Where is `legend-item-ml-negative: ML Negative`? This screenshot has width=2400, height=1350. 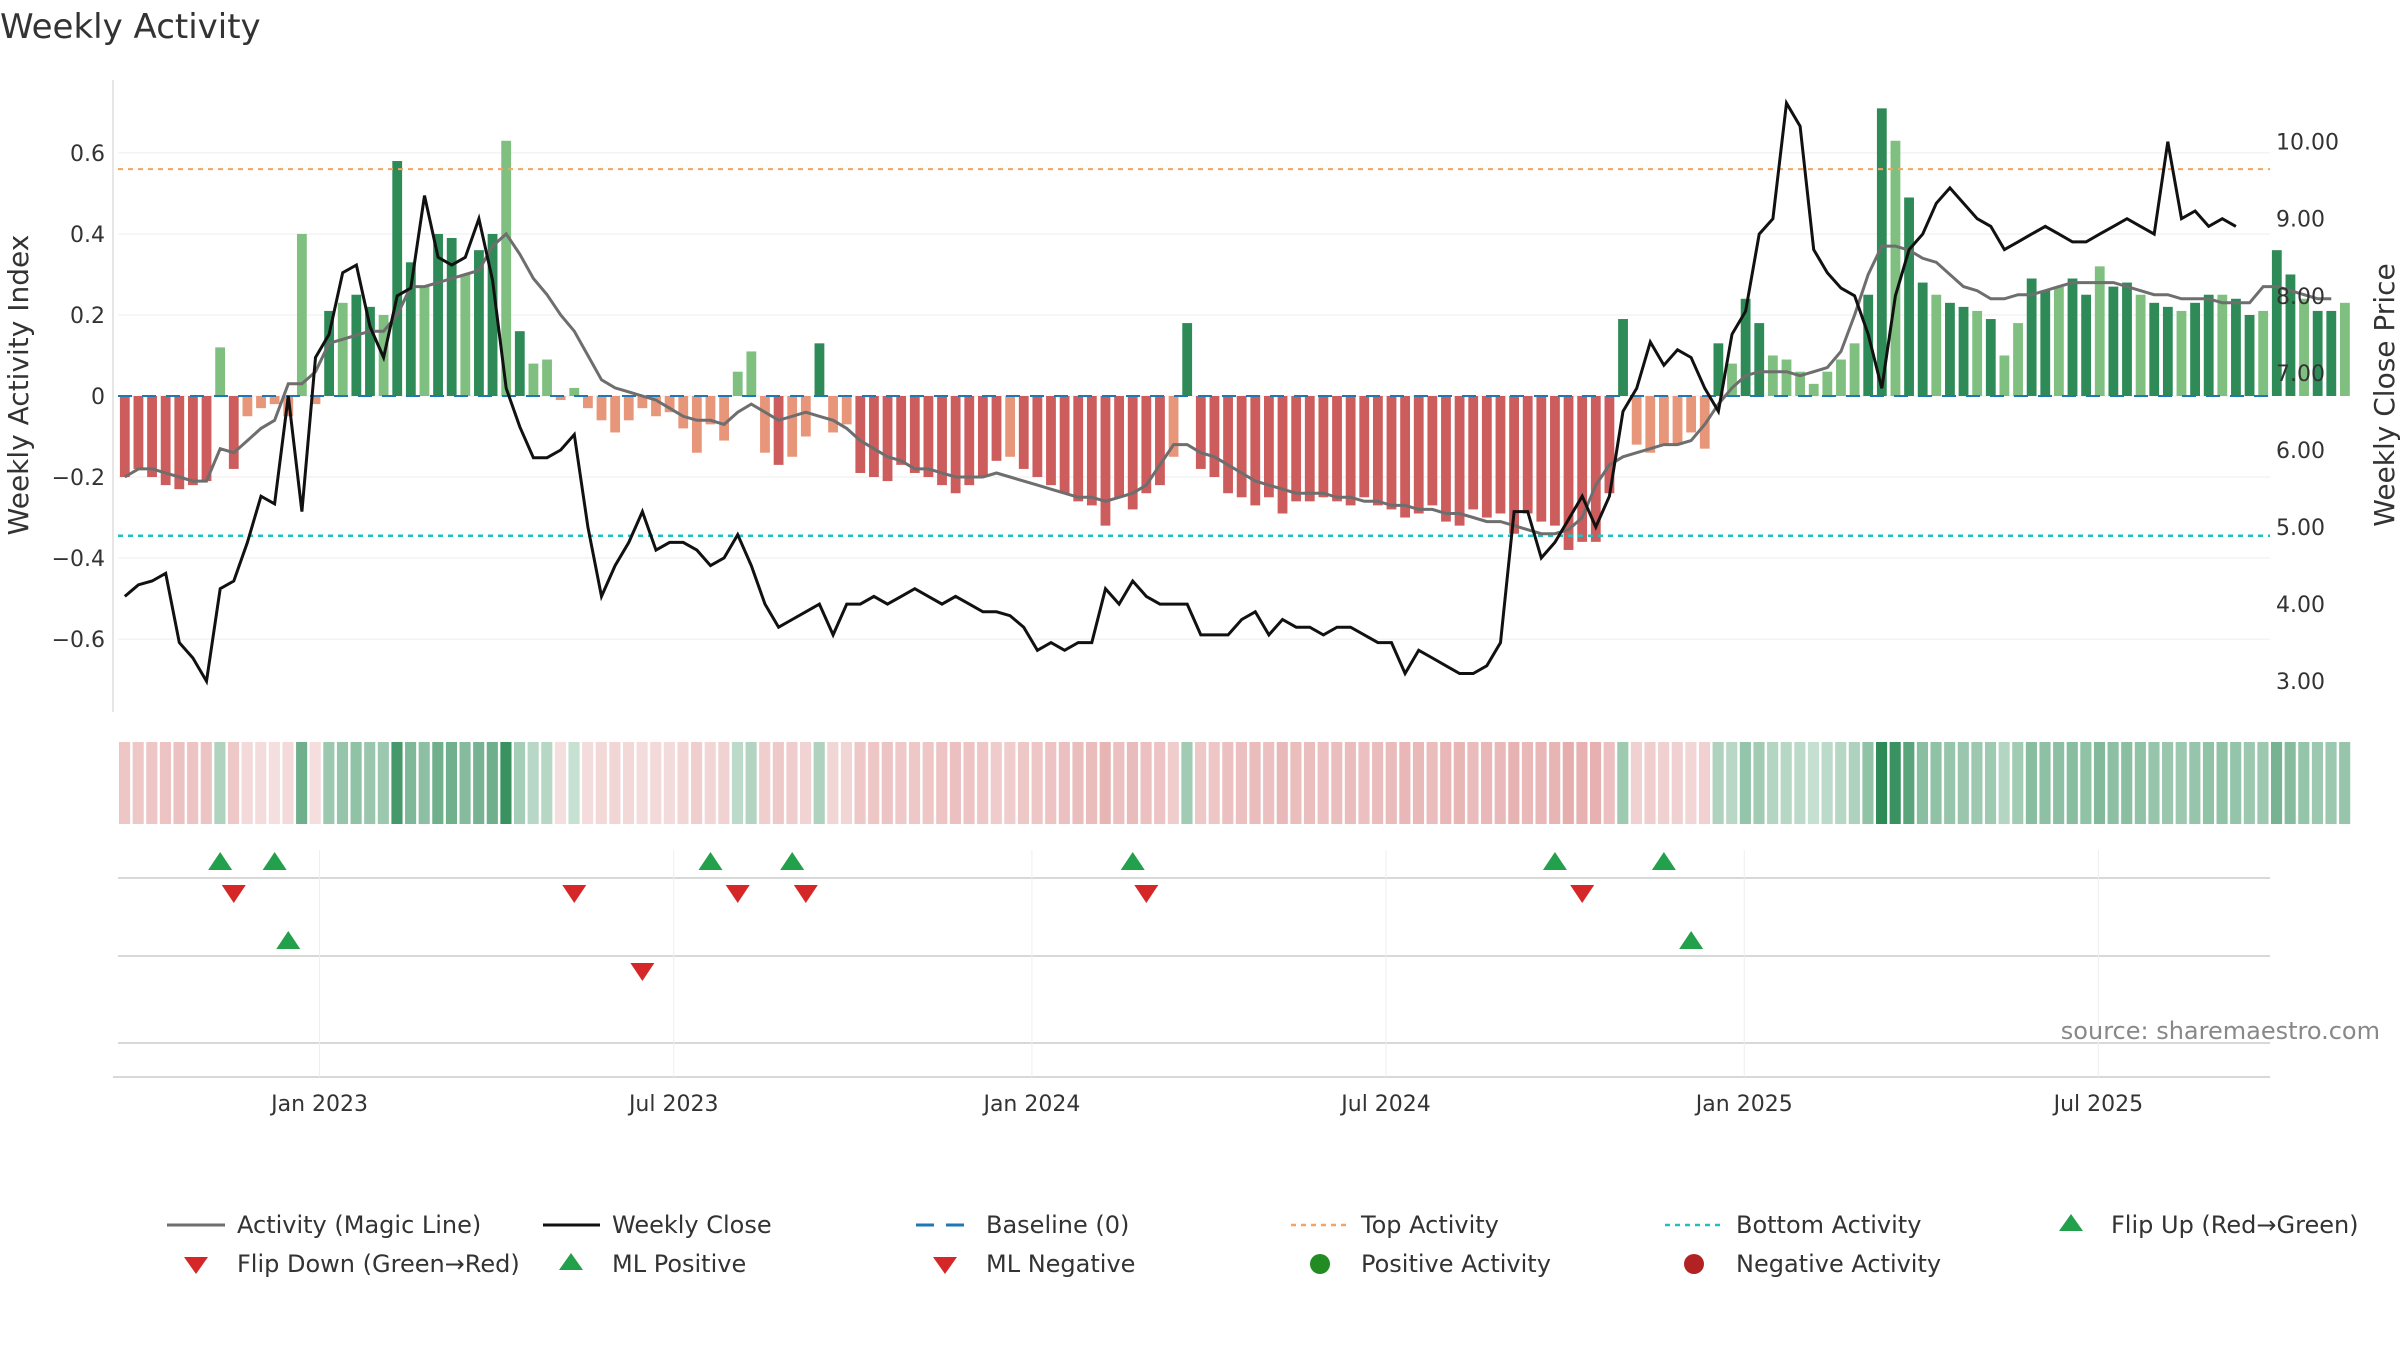
legend-item-ml-negative: ML Negative is located at coordinates (1034, 1264).